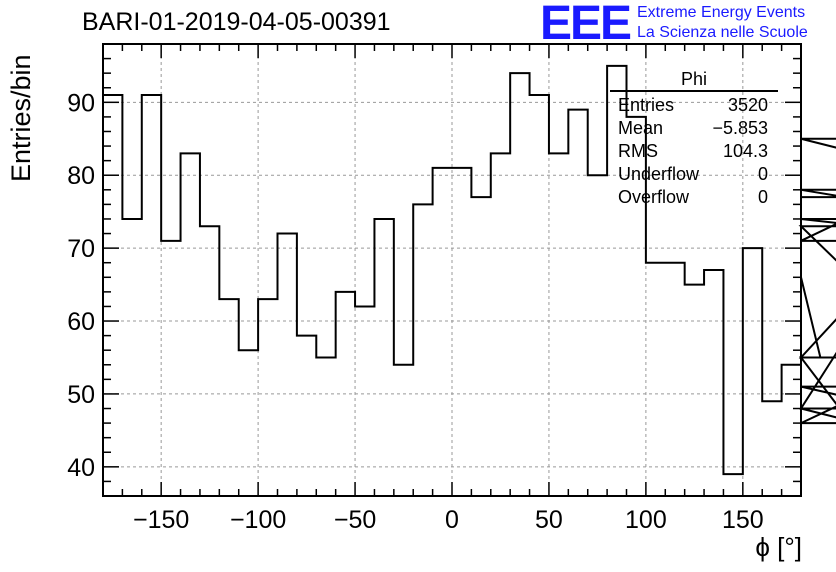  What do you see at coordinates (694, 197) in the screenshot?
I see `stats-row-overflow: Overflow 0` at bounding box center [694, 197].